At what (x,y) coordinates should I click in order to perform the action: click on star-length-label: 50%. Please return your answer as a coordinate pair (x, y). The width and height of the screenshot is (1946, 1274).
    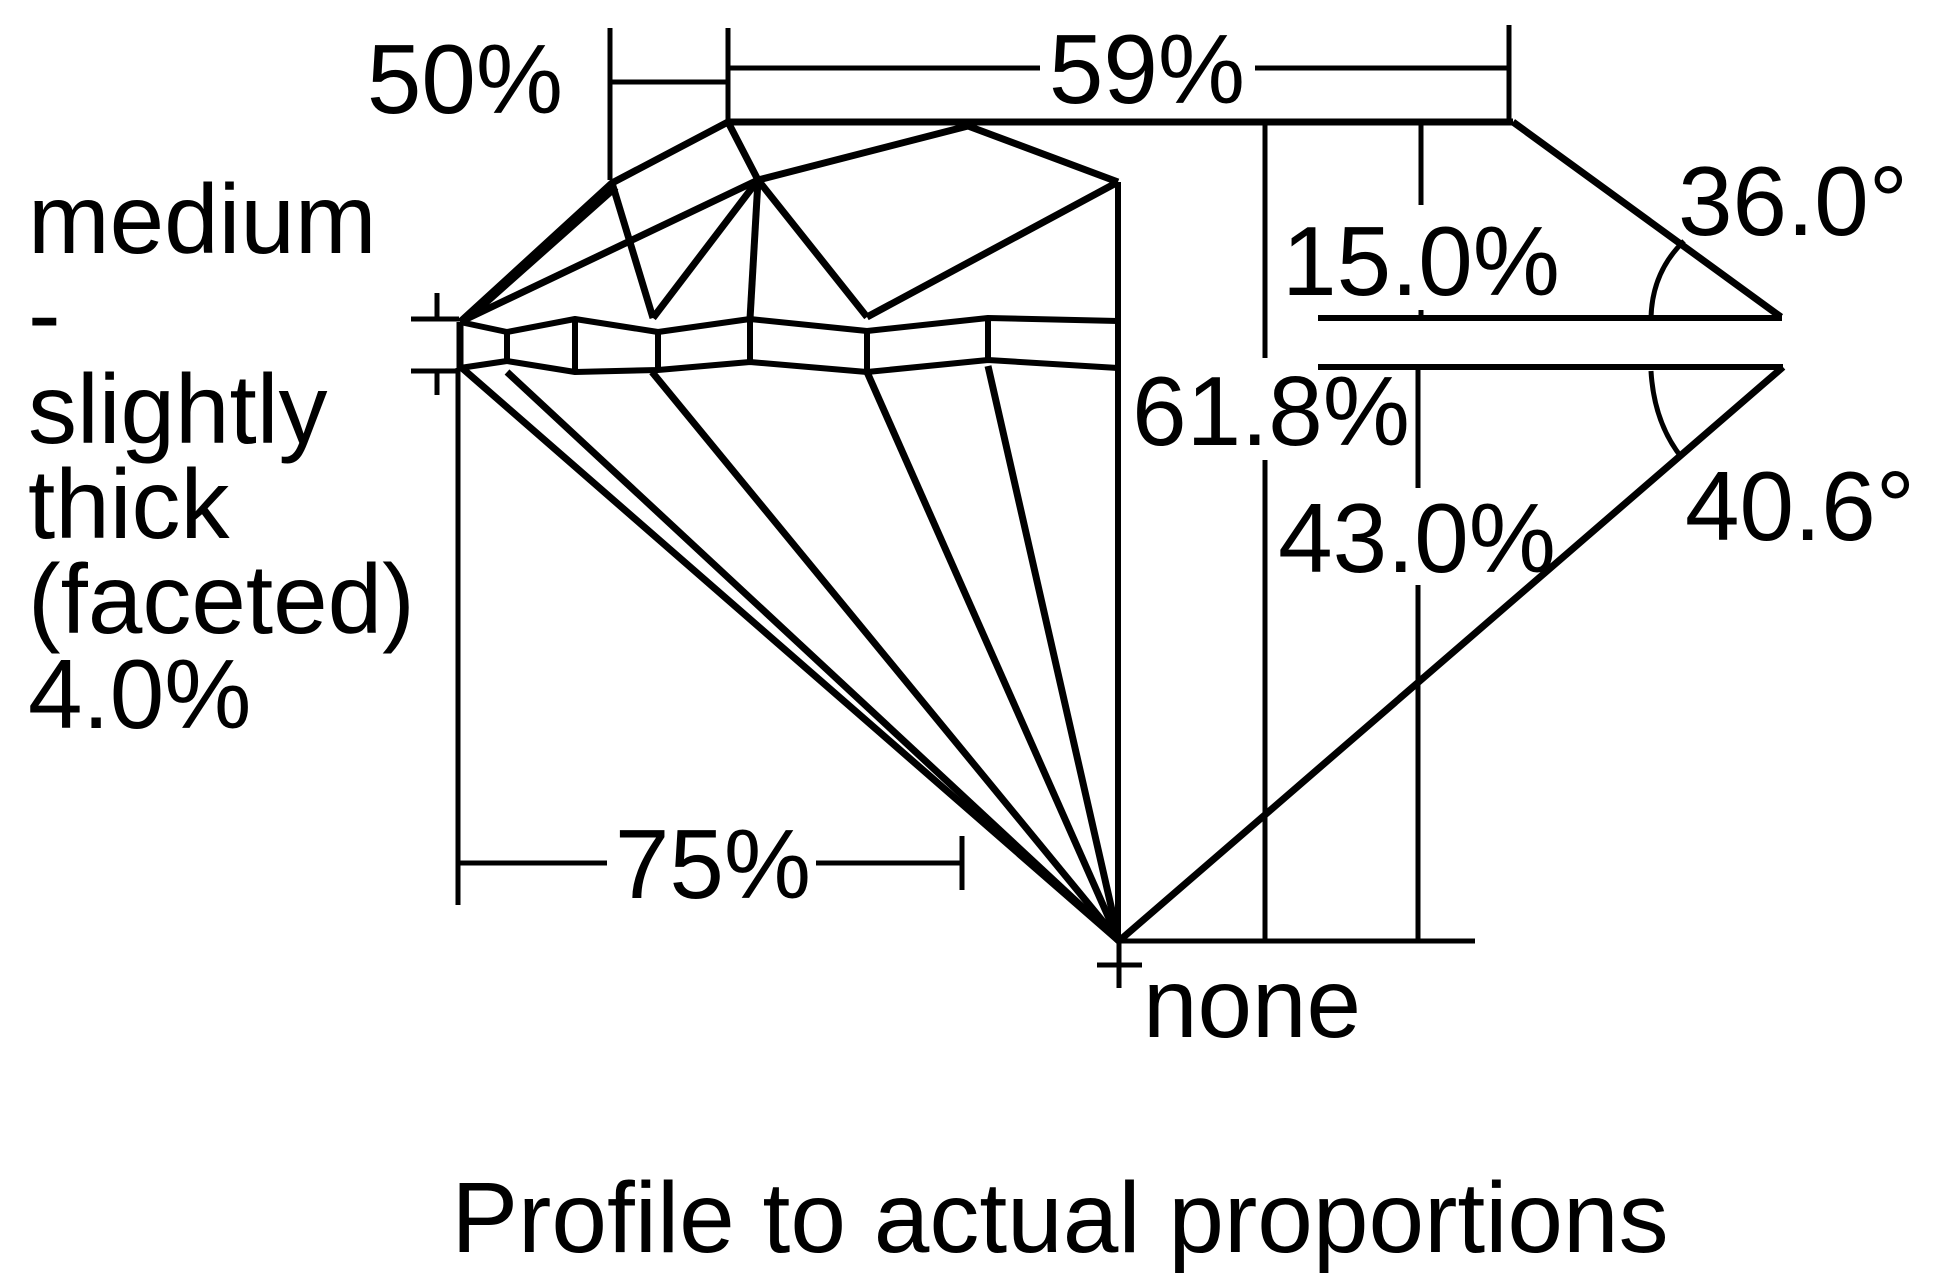
    Looking at the image, I should click on (465, 79).